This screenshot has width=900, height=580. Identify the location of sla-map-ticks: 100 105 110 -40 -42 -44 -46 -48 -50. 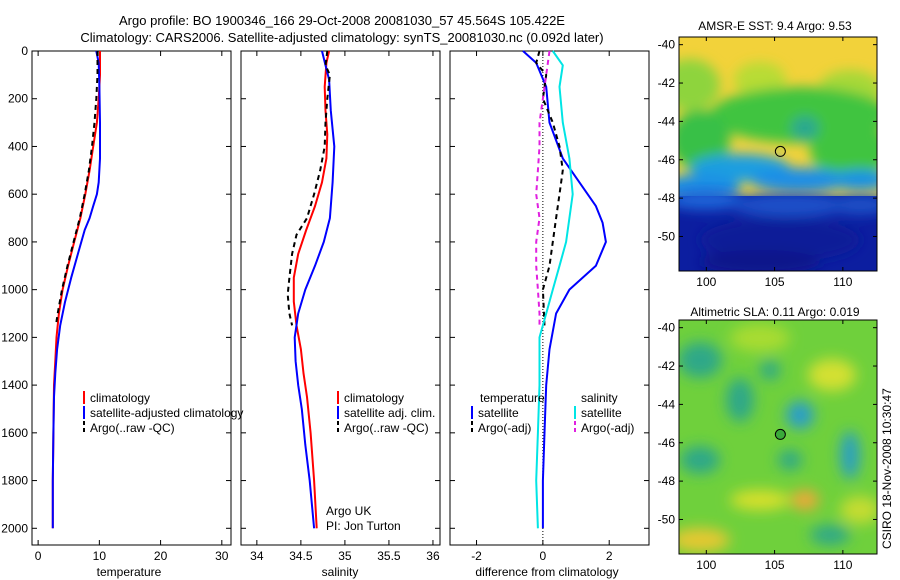
(767, 446).